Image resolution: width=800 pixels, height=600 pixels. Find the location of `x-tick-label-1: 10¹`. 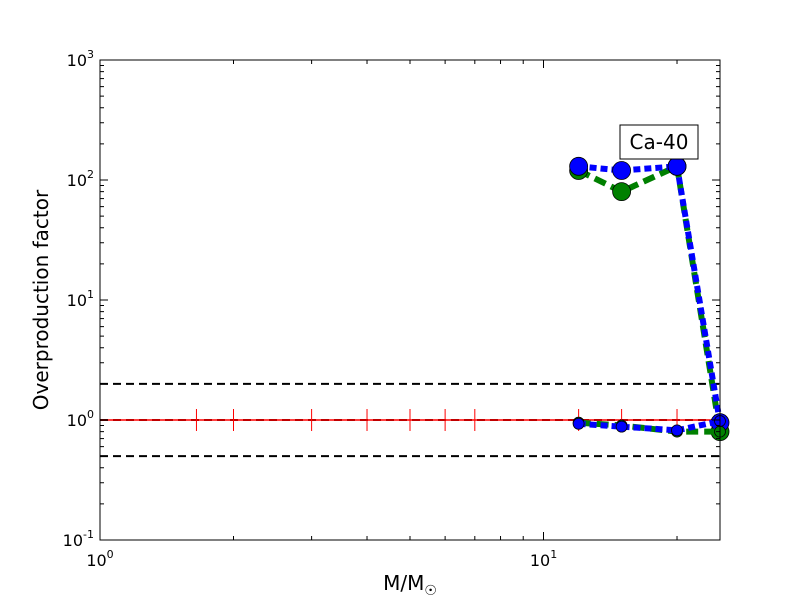

x-tick-label-1: 10¹ is located at coordinates (543, 559).